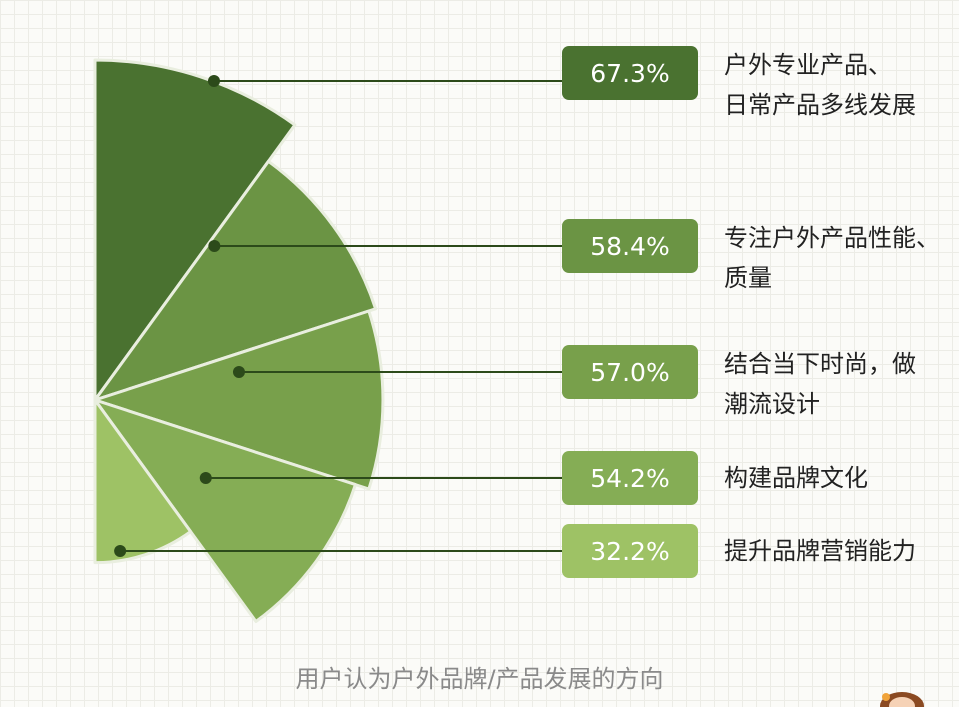 This screenshot has width=959, height=707. Describe the element at coordinates (630, 372) in the screenshot. I see `value-badge-3: 57.0%` at that location.